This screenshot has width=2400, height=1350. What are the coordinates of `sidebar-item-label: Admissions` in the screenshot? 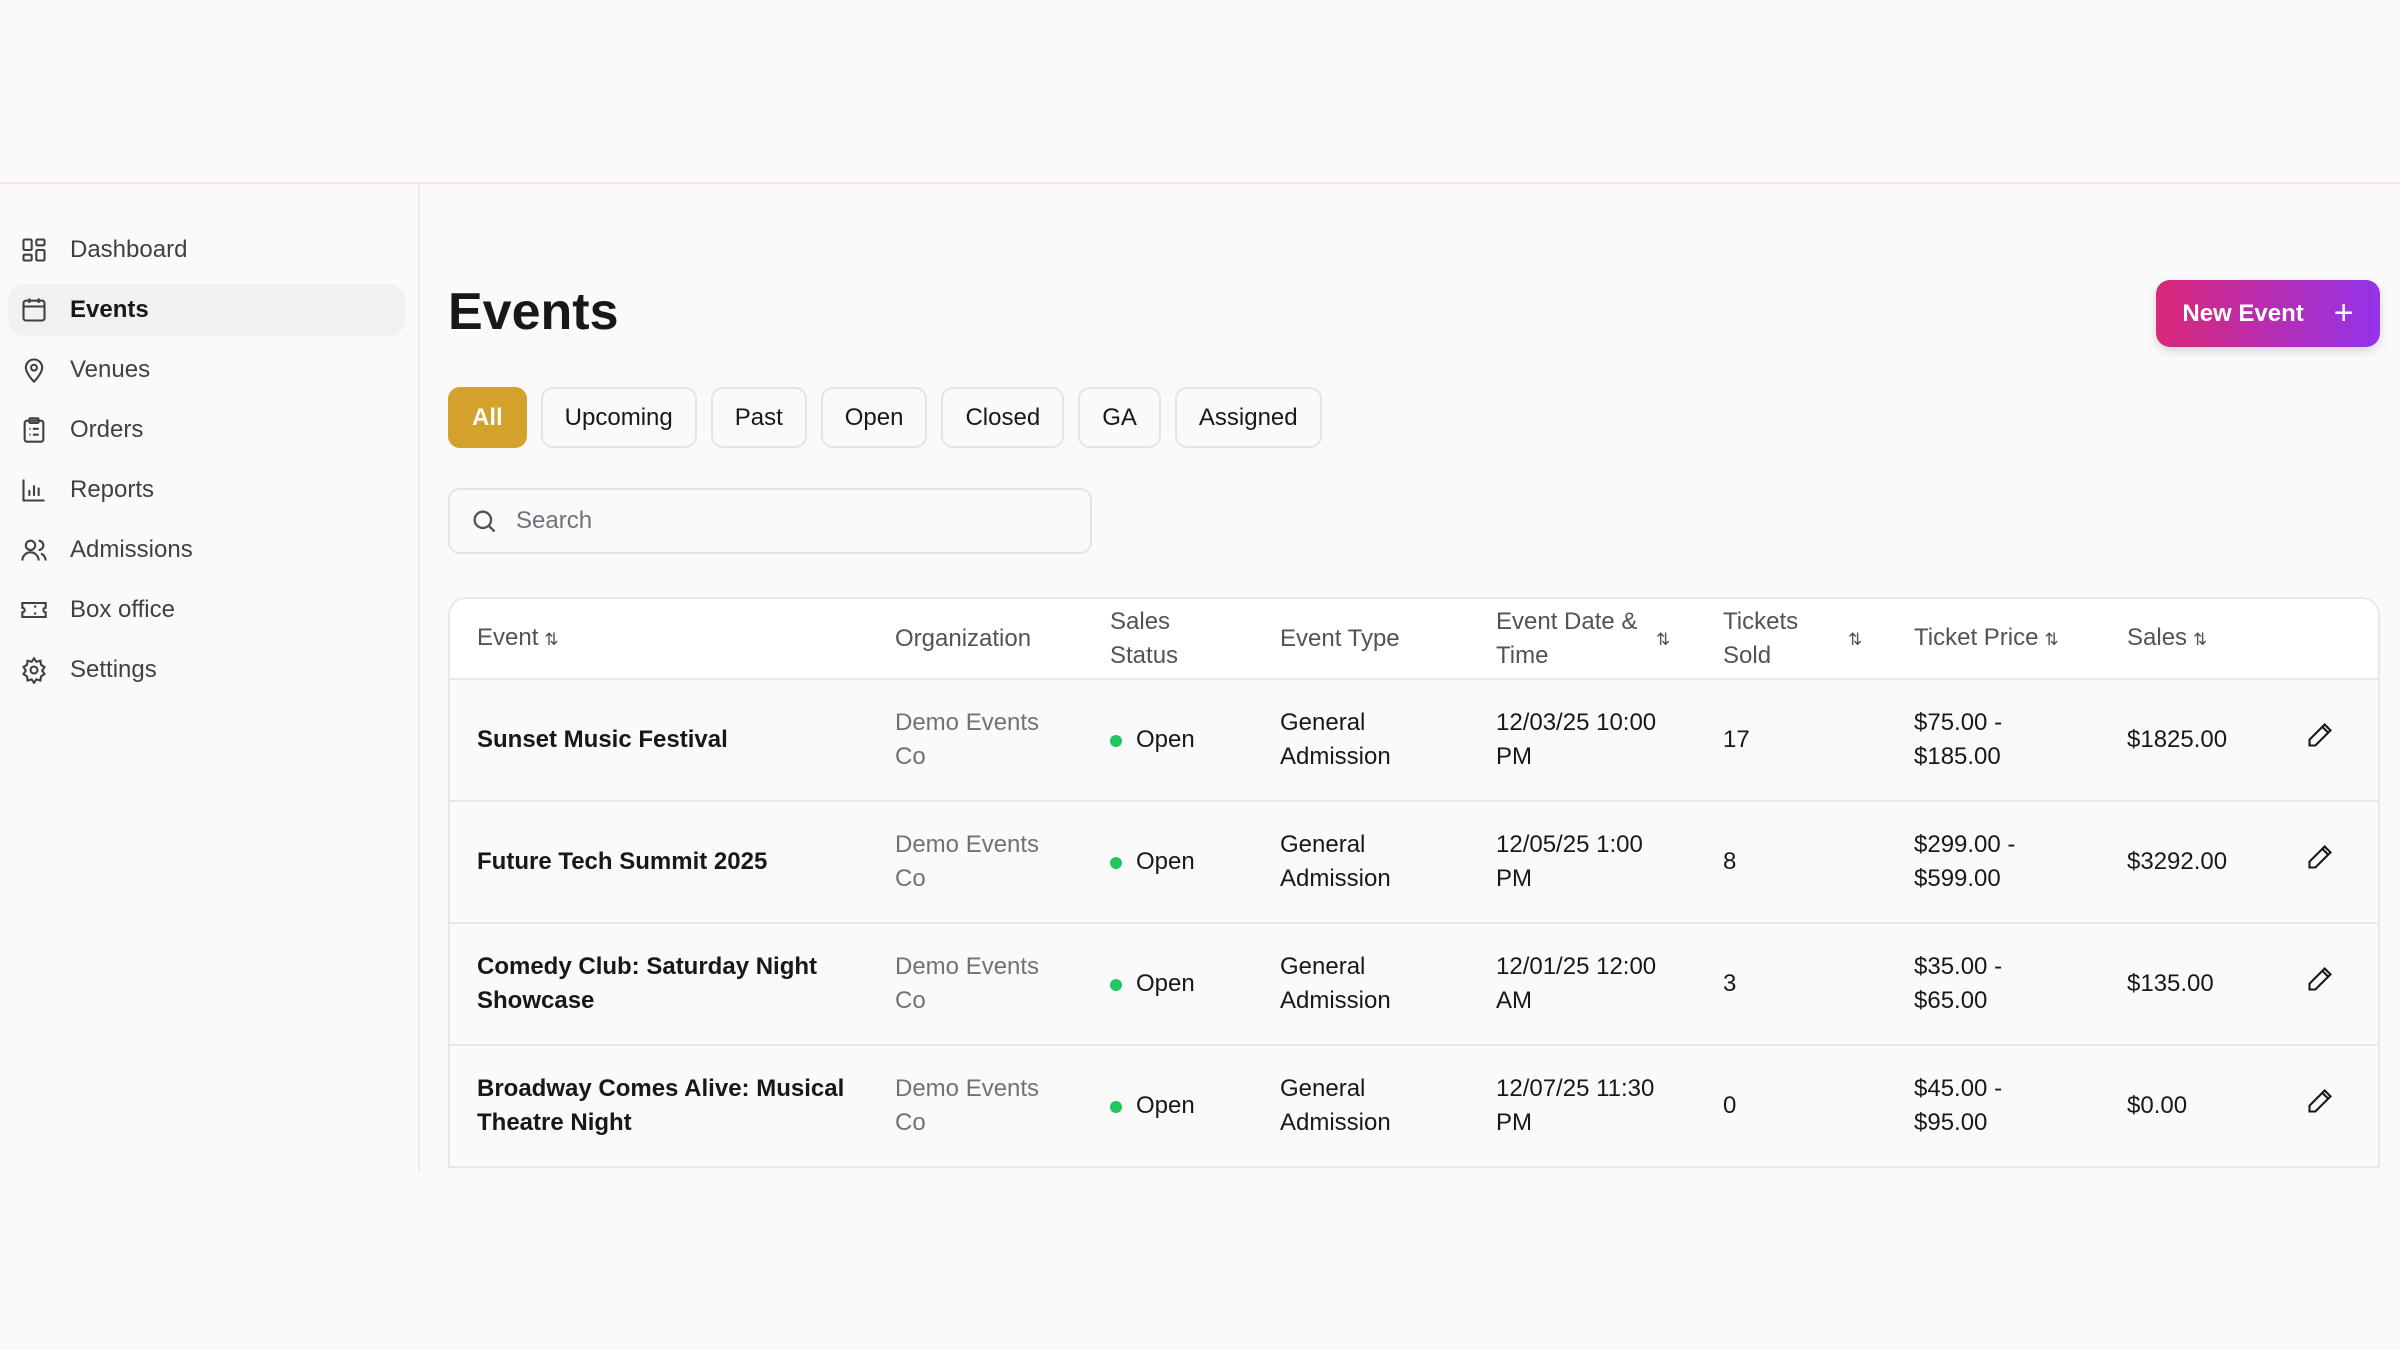 It's located at (131, 549).